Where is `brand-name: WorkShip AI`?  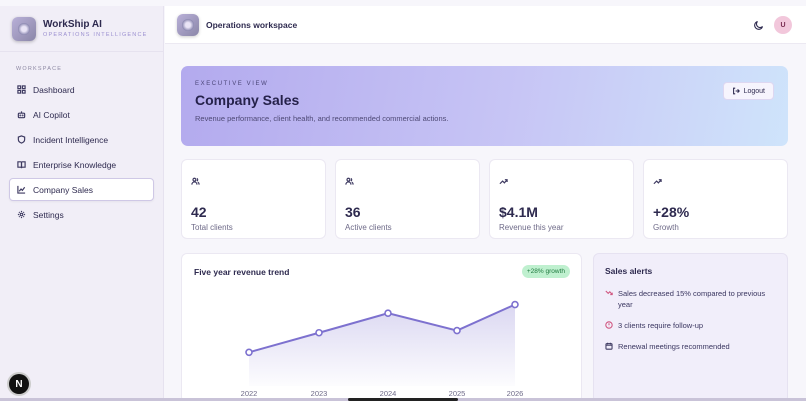 brand-name: WorkShip AI is located at coordinates (72, 24).